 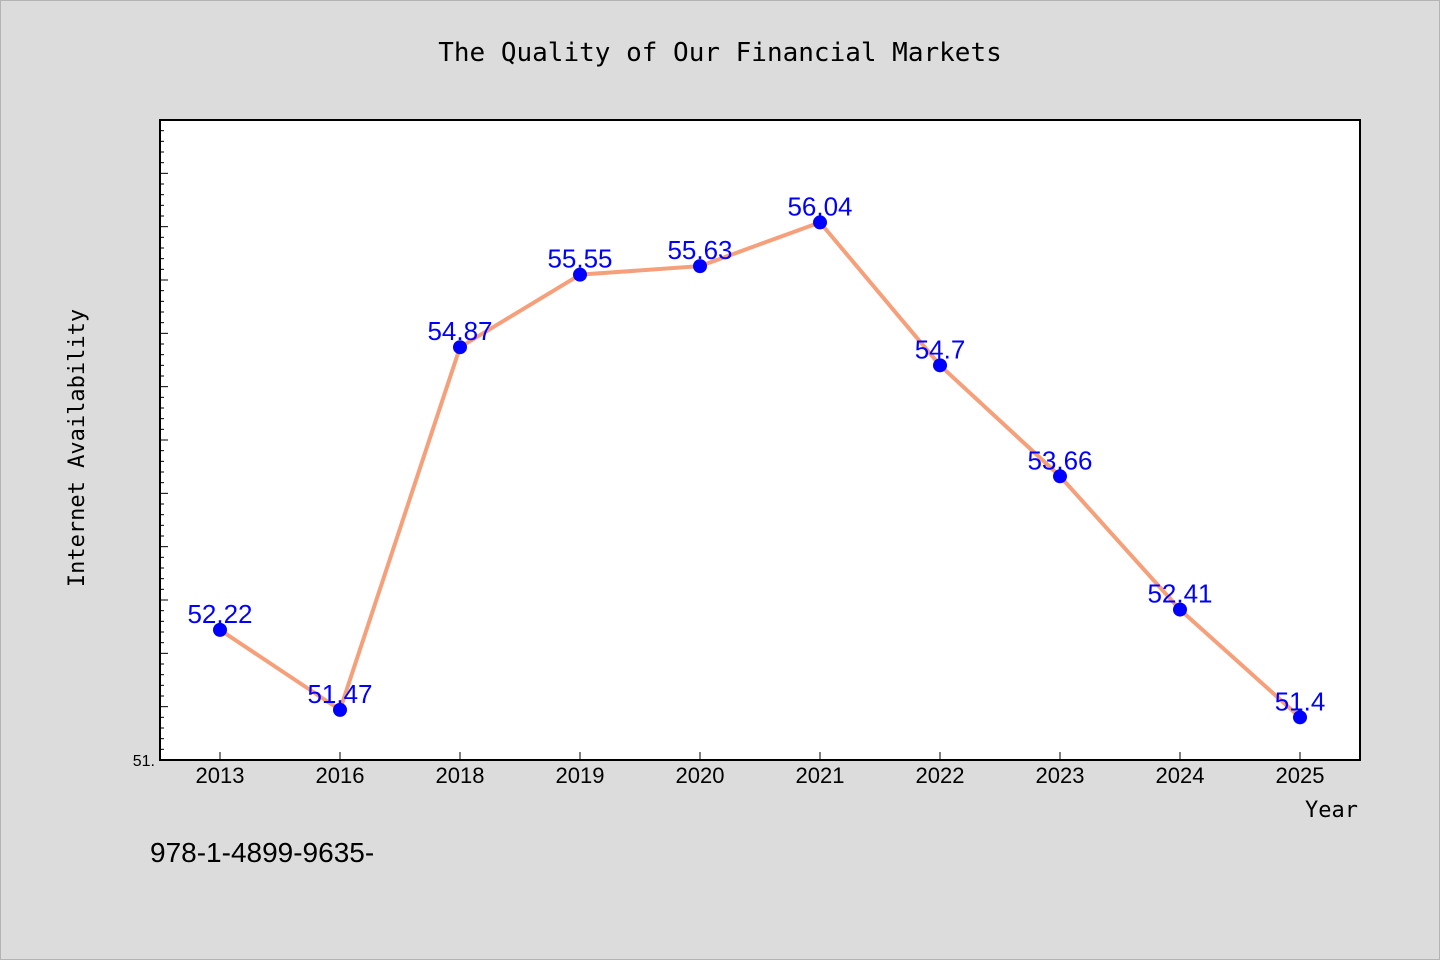 I want to click on data-label: 52.41, so click(x=1179, y=594).